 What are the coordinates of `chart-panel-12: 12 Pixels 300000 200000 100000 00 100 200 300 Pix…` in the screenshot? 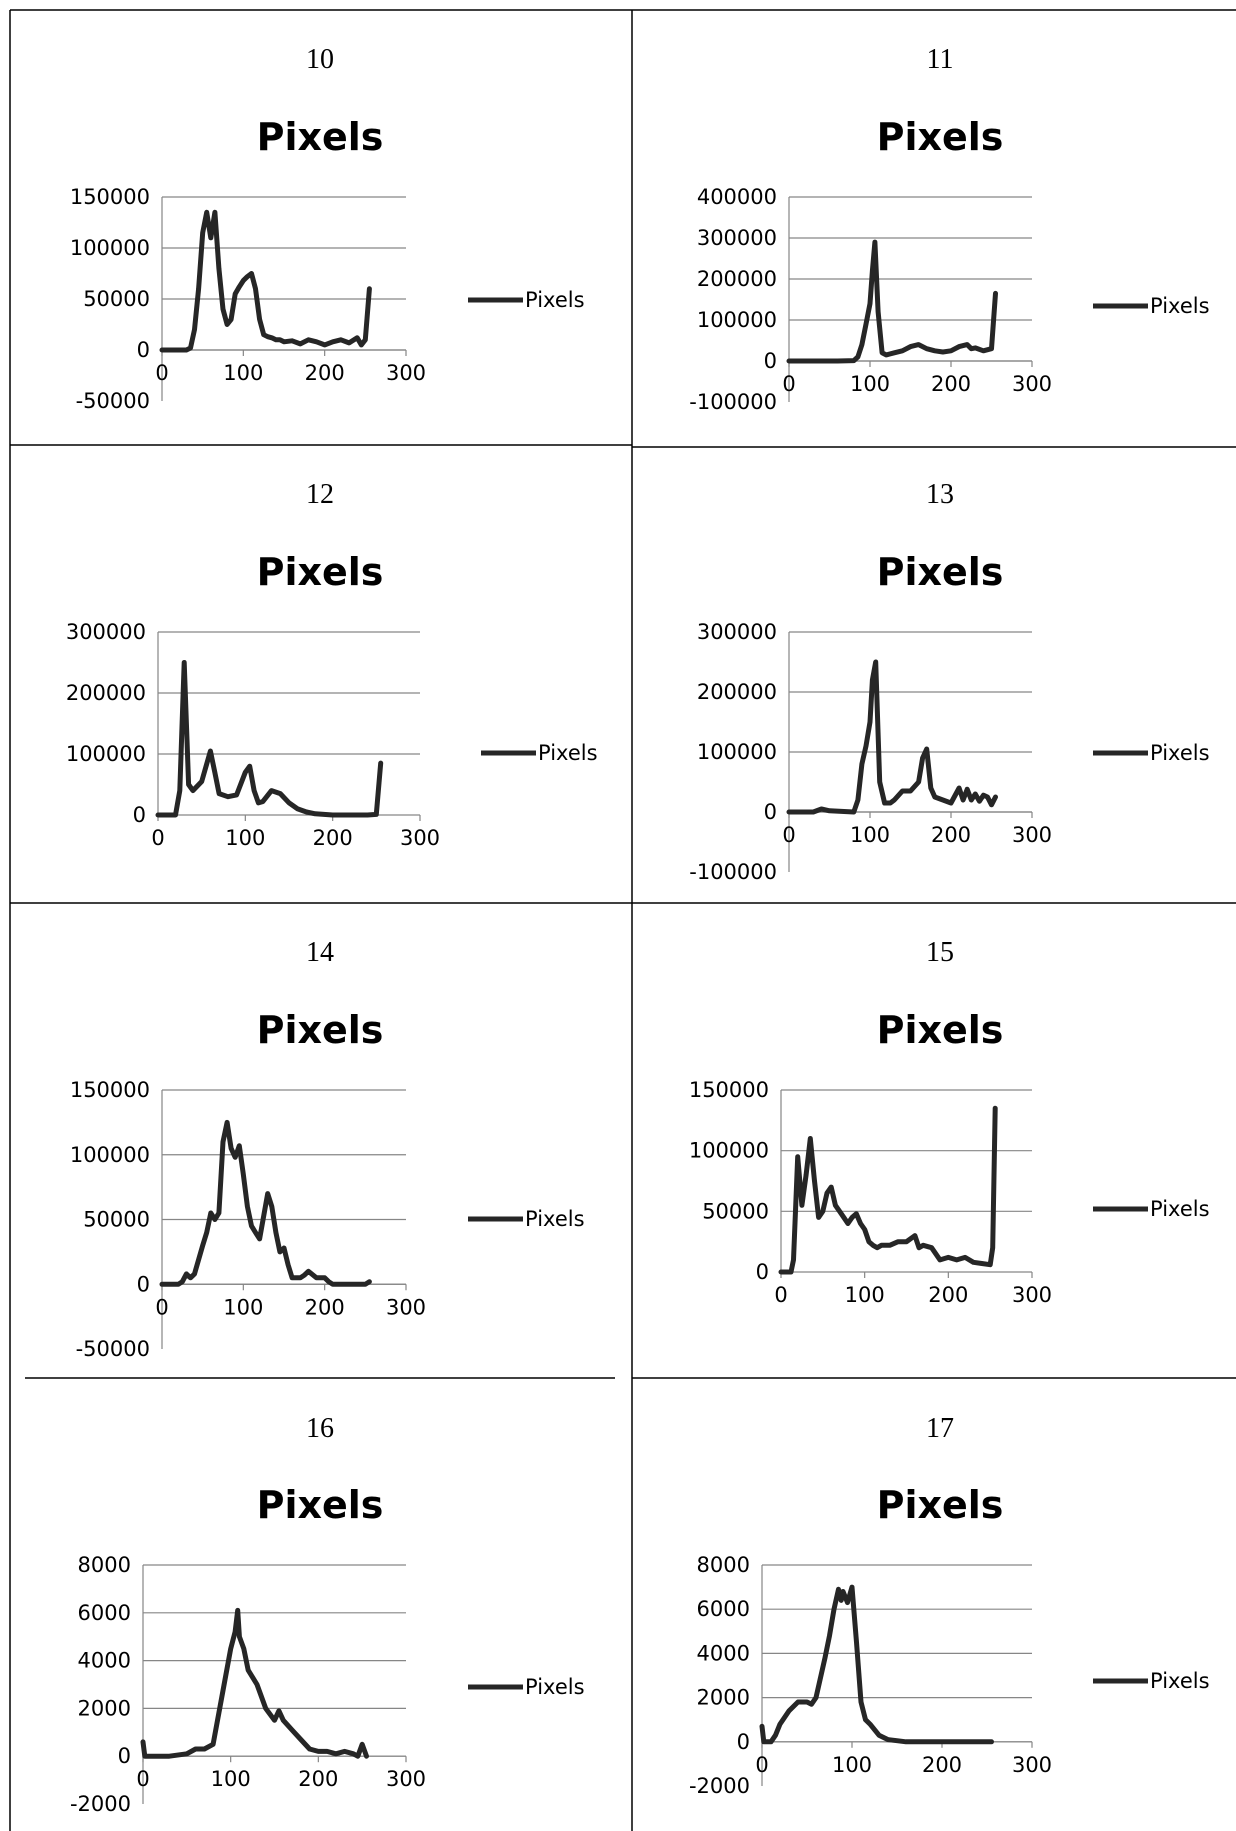 It's located at (332, 664).